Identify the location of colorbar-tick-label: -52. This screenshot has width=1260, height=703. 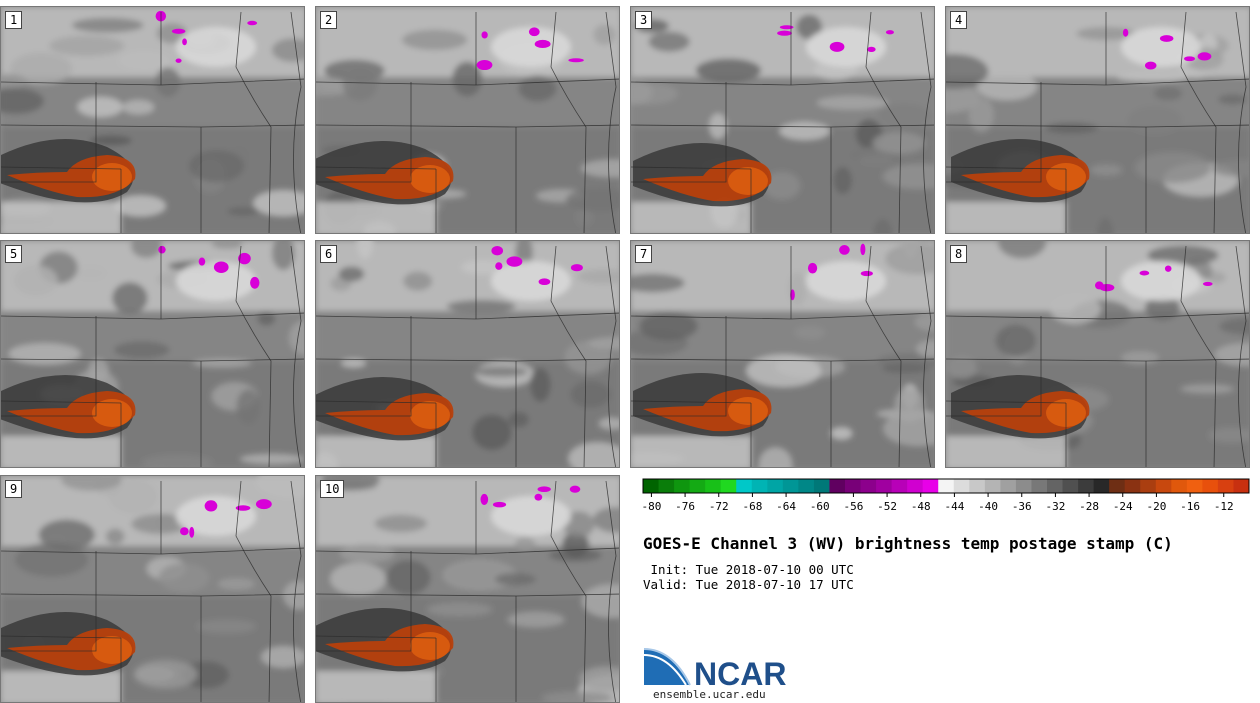
(887, 506).